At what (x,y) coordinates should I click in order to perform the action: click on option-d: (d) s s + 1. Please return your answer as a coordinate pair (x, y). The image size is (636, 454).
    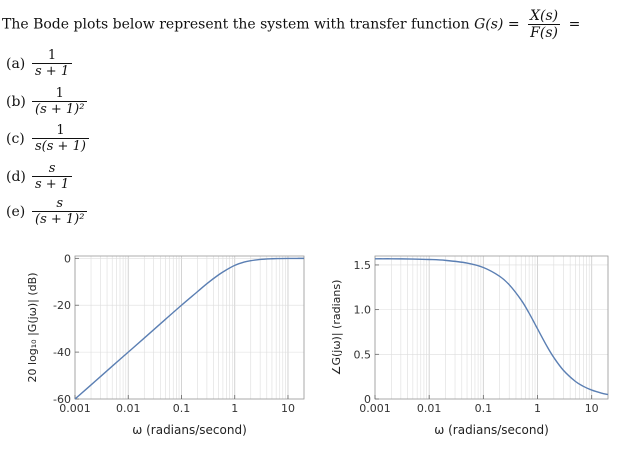
    Looking at the image, I should click on (39, 176).